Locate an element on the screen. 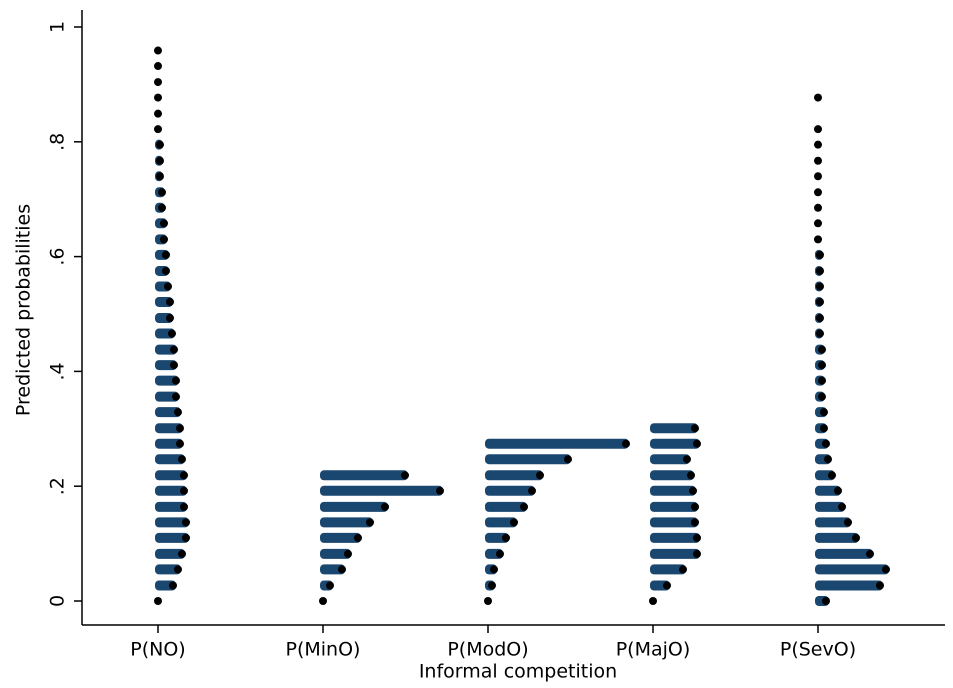 This screenshot has height=688, width=953. x-tick-label: P(ModO) is located at coordinates (487, 650).